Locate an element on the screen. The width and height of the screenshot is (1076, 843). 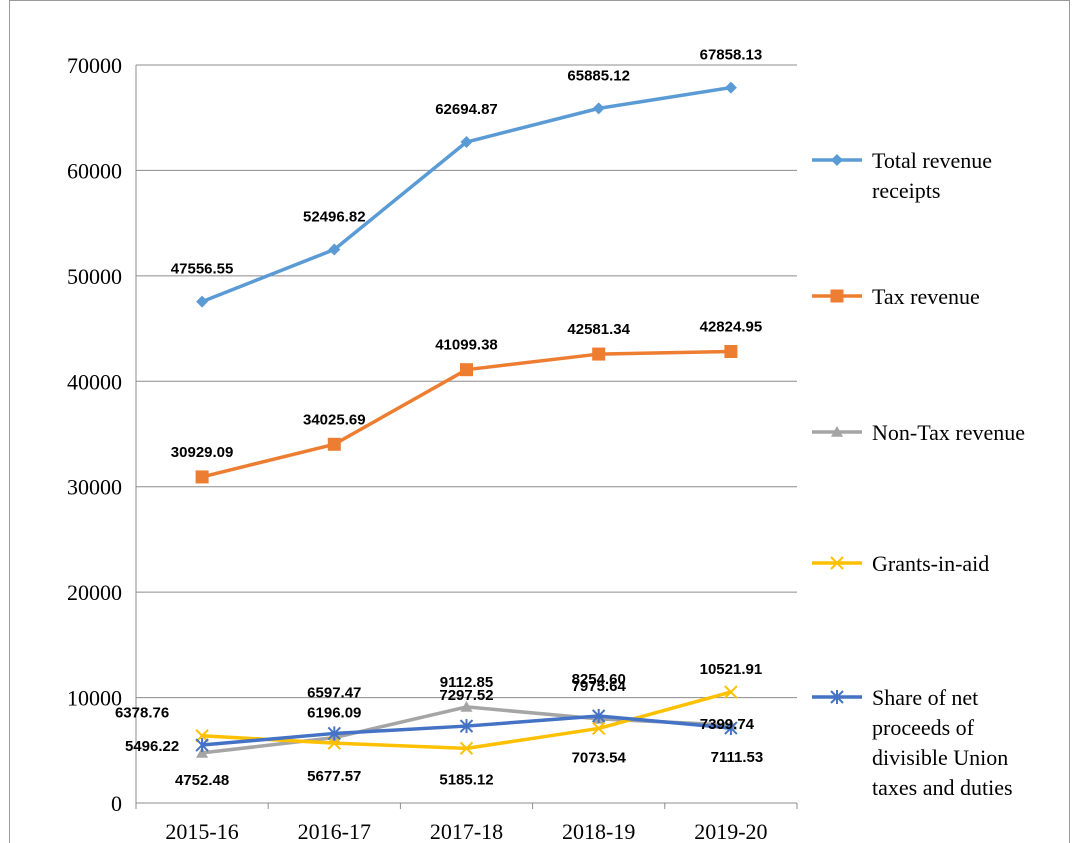
legend-label: Total revenue is located at coordinates (932, 160).